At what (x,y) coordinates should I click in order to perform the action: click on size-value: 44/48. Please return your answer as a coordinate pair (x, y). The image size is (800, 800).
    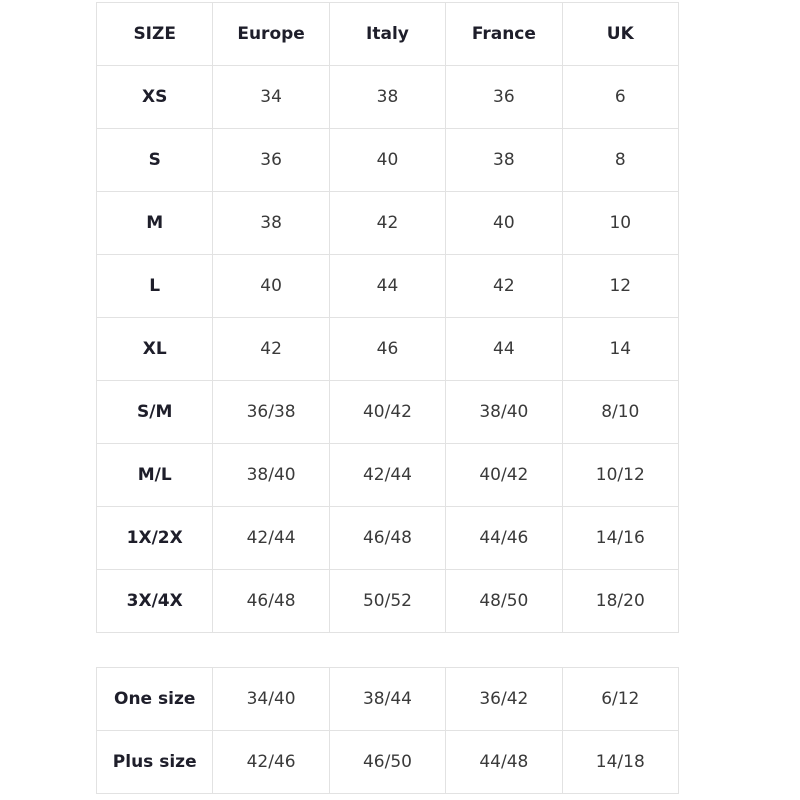
    Looking at the image, I should click on (504, 762).